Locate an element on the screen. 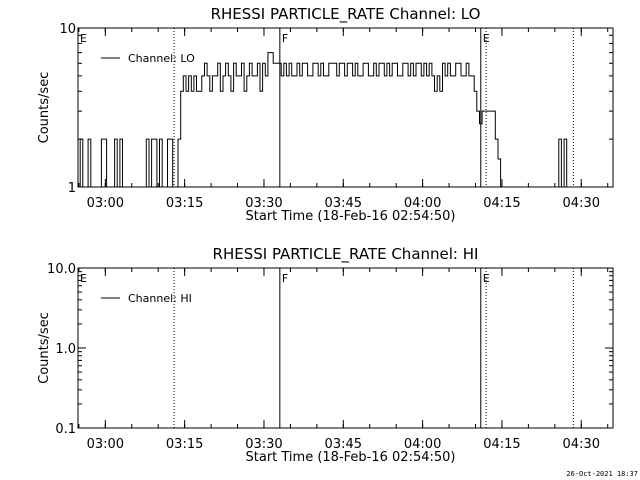  event-label-1-3: E is located at coordinates (486, 278).